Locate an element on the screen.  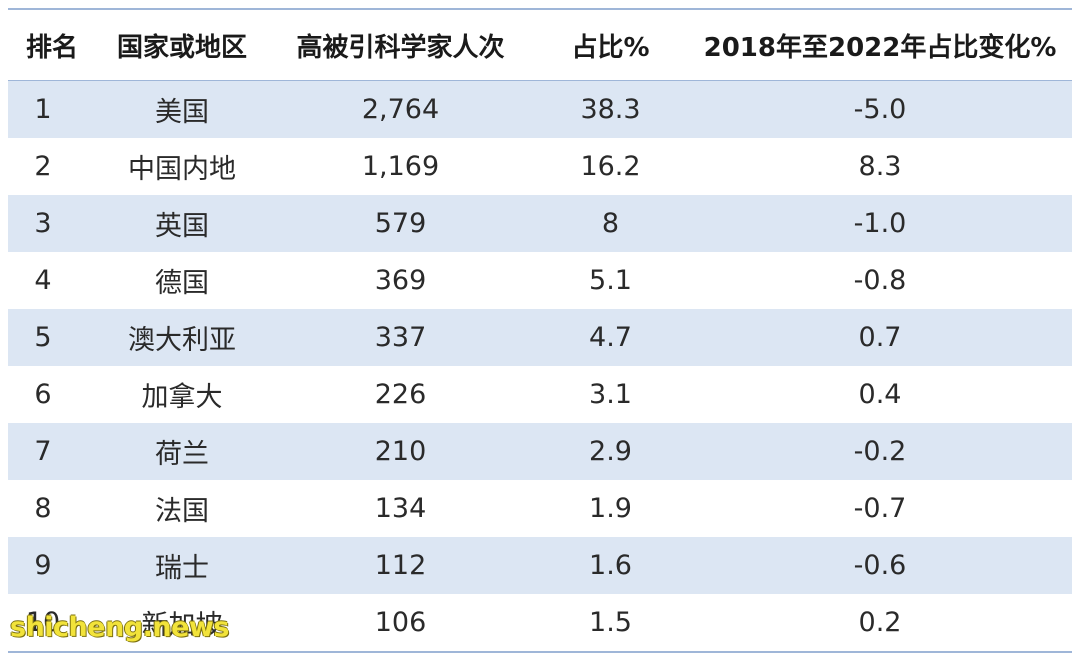
cell-change: 0.7 is located at coordinates (880, 337).